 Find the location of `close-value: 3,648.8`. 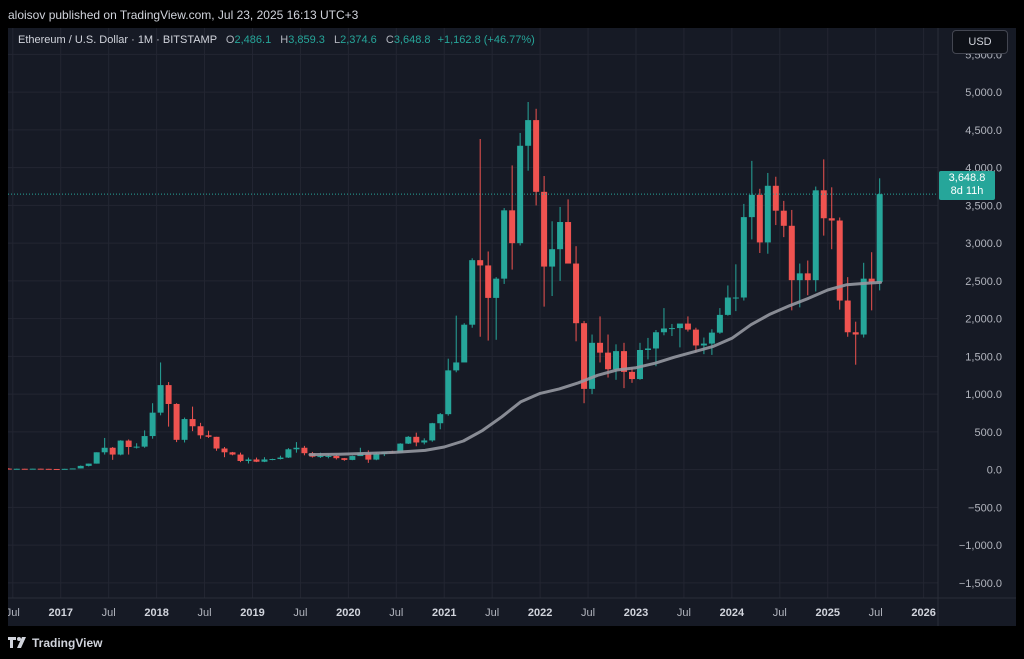

close-value: 3,648.8 is located at coordinates (412, 40).